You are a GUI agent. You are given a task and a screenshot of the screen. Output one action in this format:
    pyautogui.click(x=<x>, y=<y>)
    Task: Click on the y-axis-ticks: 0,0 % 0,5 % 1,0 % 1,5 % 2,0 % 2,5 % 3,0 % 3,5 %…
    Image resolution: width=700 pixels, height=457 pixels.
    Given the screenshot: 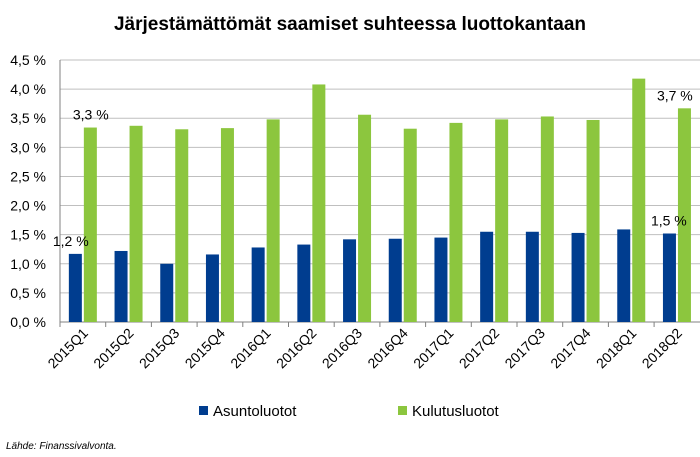 What is the action you would take?
    pyautogui.click(x=28, y=191)
    